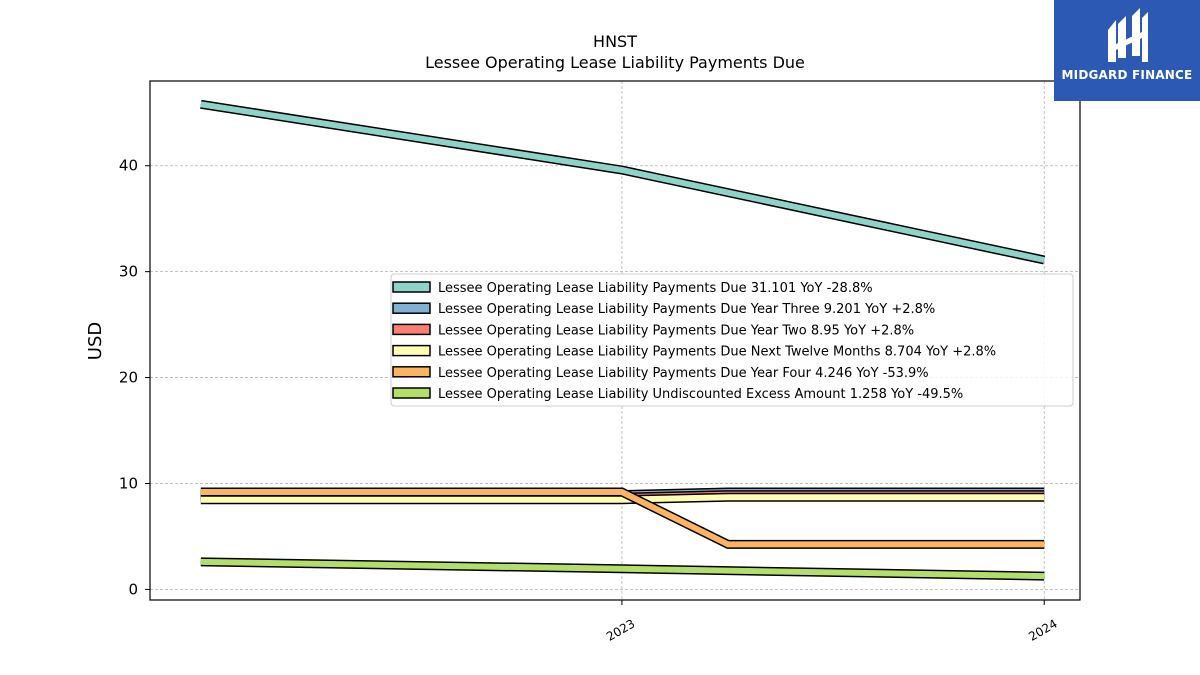 The image size is (1200, 675). I want to click on legend-box, so click(732, 340).